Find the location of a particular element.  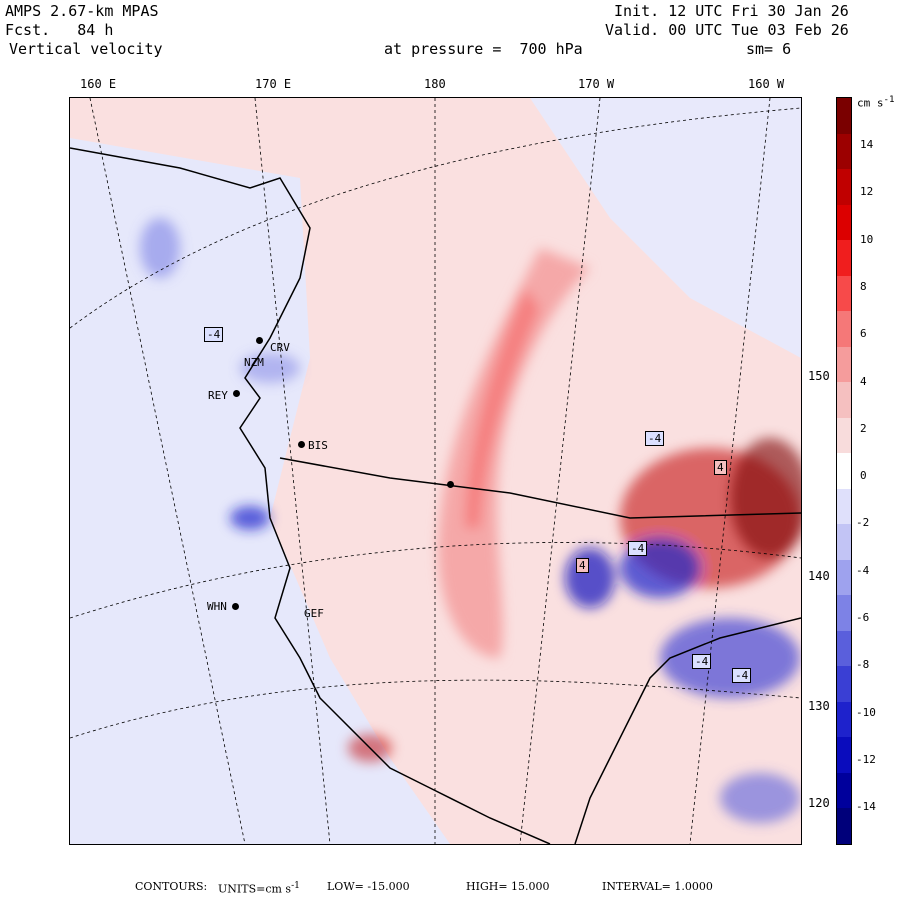

field-name: Vertical velocity is located at coordinates (86, 49).